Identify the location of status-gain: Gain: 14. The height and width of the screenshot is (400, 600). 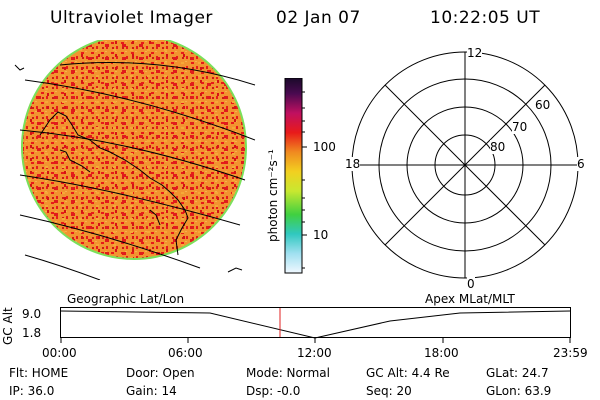
(151, 391).